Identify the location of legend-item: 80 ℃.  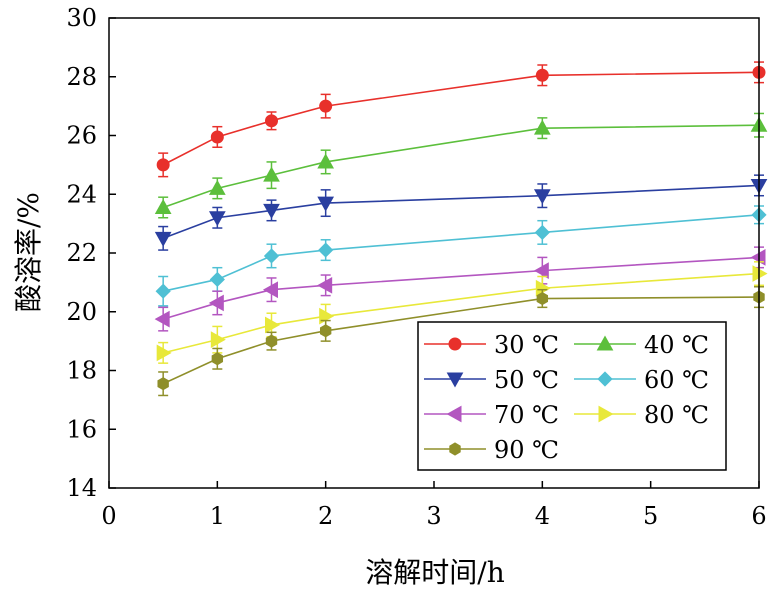
(641, 415).